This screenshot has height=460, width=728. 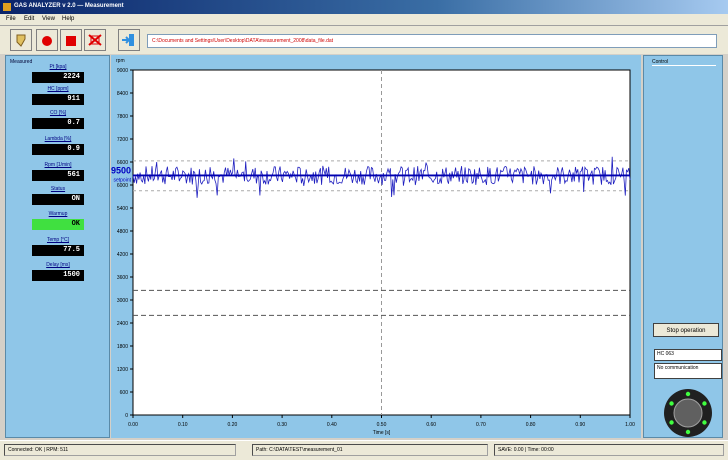 What do you see at coordinates (69, 6) in the screenshot?
I see `window-title: GAS ANALYZER v 2.0 — Measurement` at bounding box center [69, 6].